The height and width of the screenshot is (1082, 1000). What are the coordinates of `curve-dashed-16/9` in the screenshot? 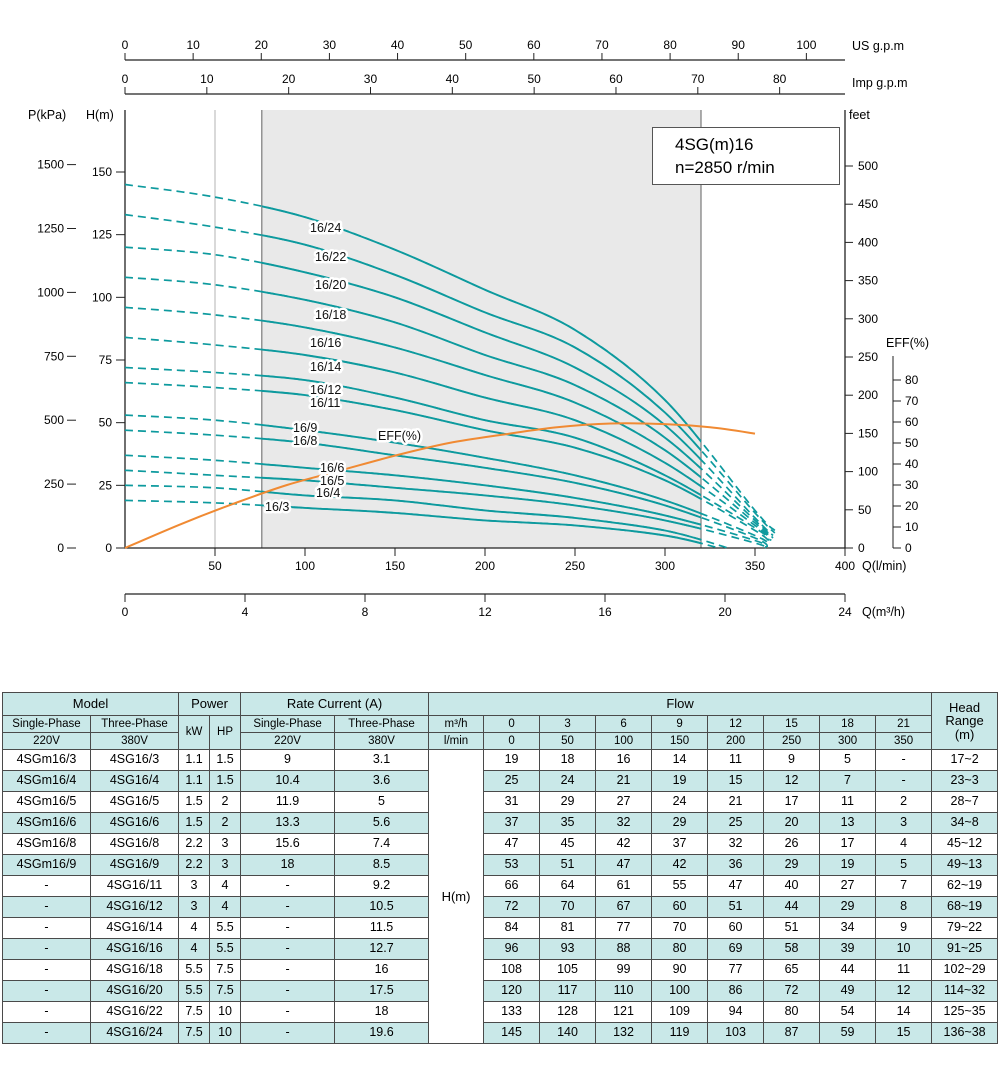 It's located at (447, 480).